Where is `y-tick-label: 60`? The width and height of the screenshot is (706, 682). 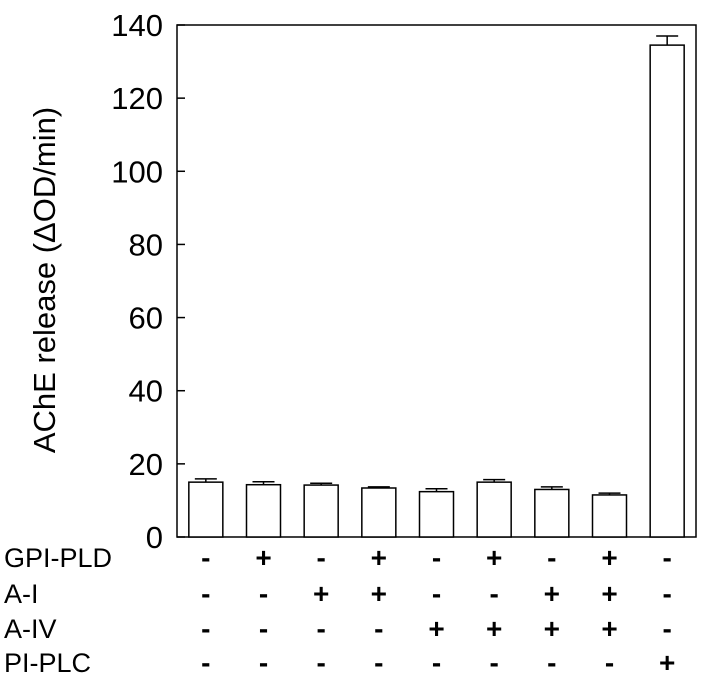
y-tick-label: 60 is located at coordinates (146, 318).